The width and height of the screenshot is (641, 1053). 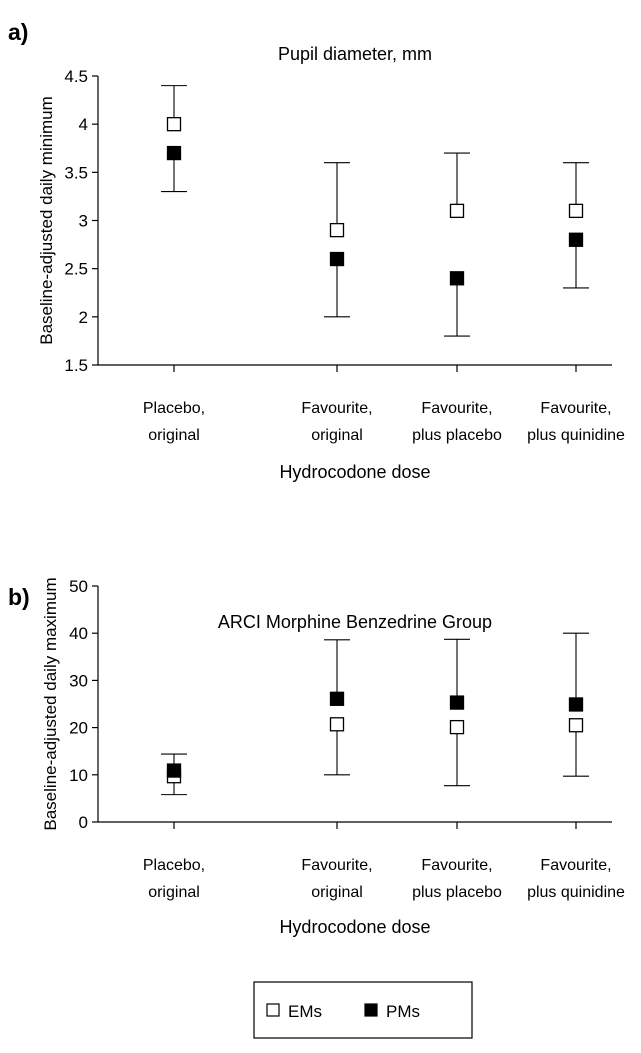 I want to click on legend-marker-pms, so click(x=371, y=1010).